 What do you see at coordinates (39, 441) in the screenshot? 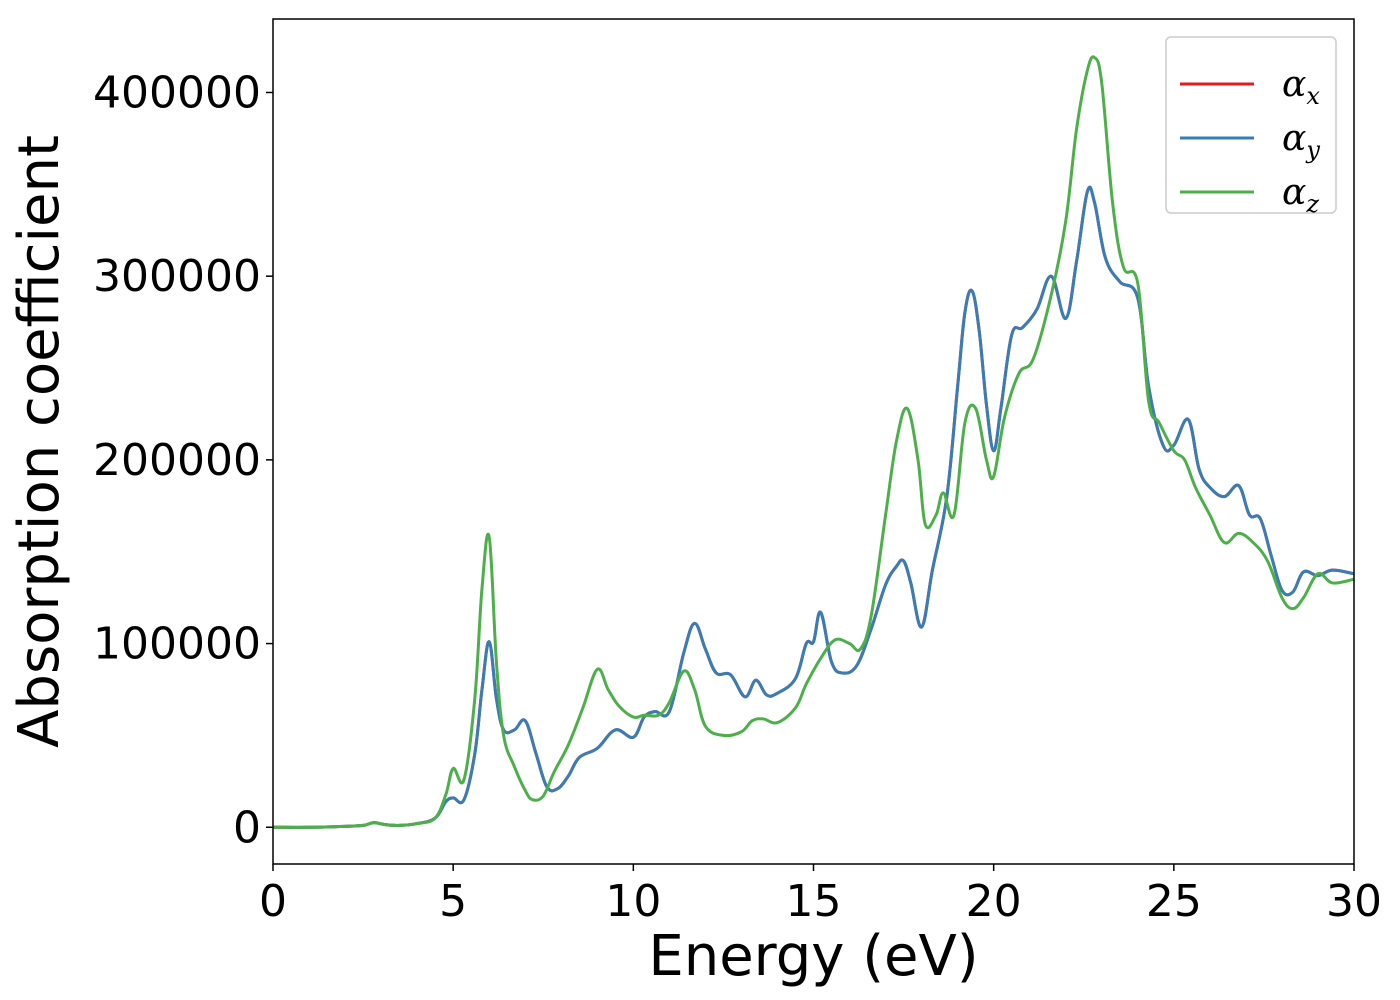
I see `y-axis-label: Absorption coefficient` at bounding box center [39, 441].